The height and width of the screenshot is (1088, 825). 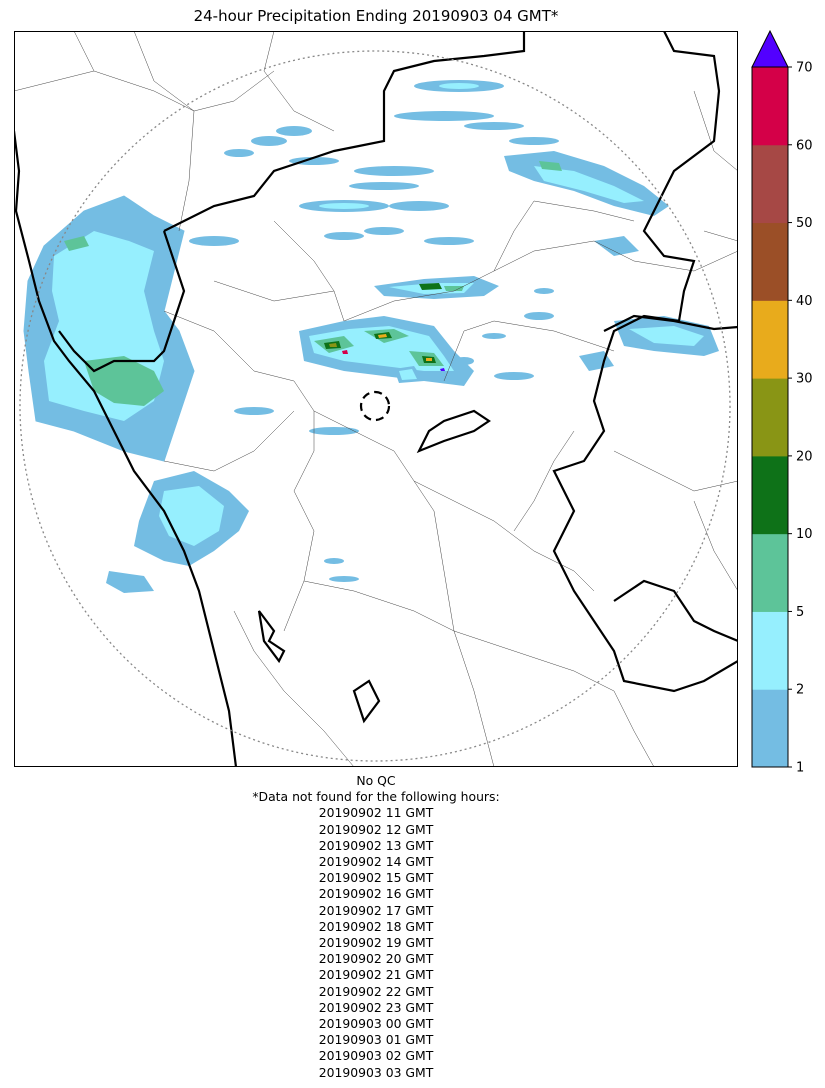 I want to click on missing-hour-item: 20190902 11 GMT, so click(x=376, y=813).